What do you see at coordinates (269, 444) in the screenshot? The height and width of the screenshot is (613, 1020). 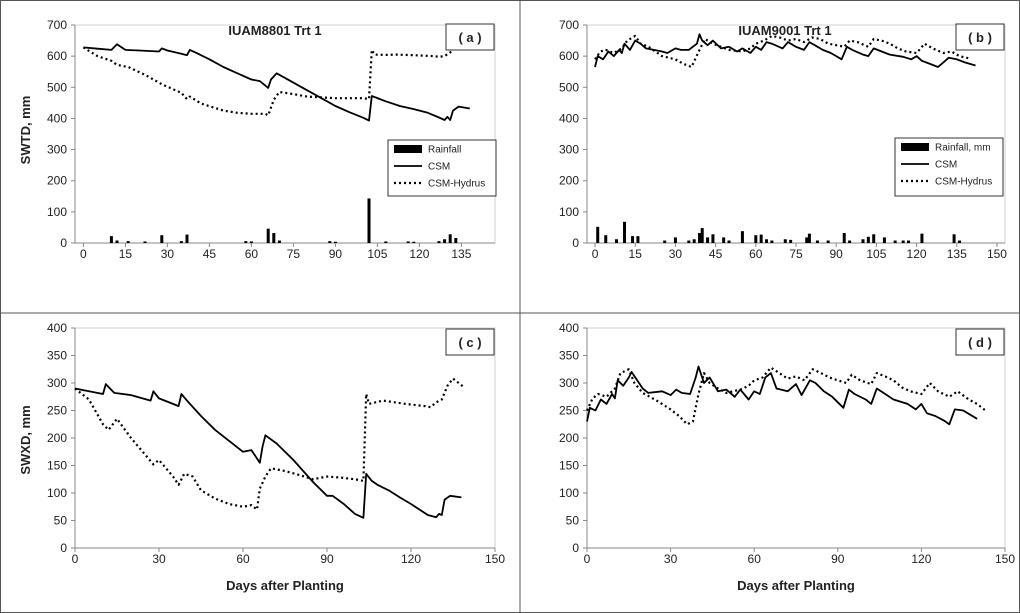 I see `csm-hydrus-line-c` at bounding box center [269, 444].